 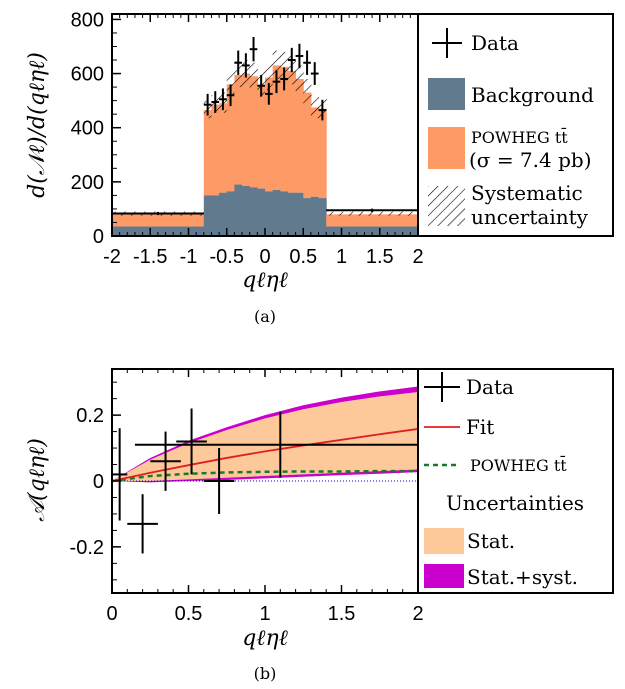 What do you see at coordinates (444, 541) in the screenshot?
I see `legend-b-stat-swatch` at bounding box center [444, 541].